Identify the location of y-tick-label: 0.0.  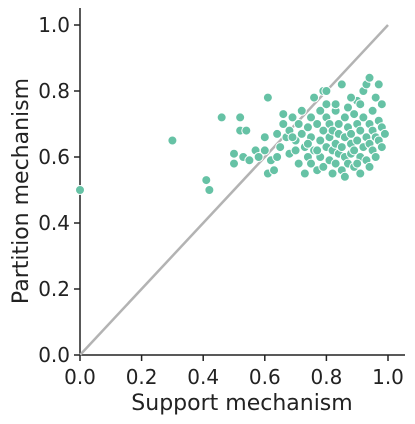
(54, 355).